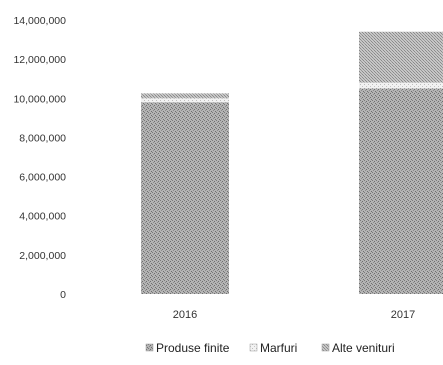 The width and height of the screenshot is (443, 365). I want to click on bar-2016-alte, so click(185, 96).